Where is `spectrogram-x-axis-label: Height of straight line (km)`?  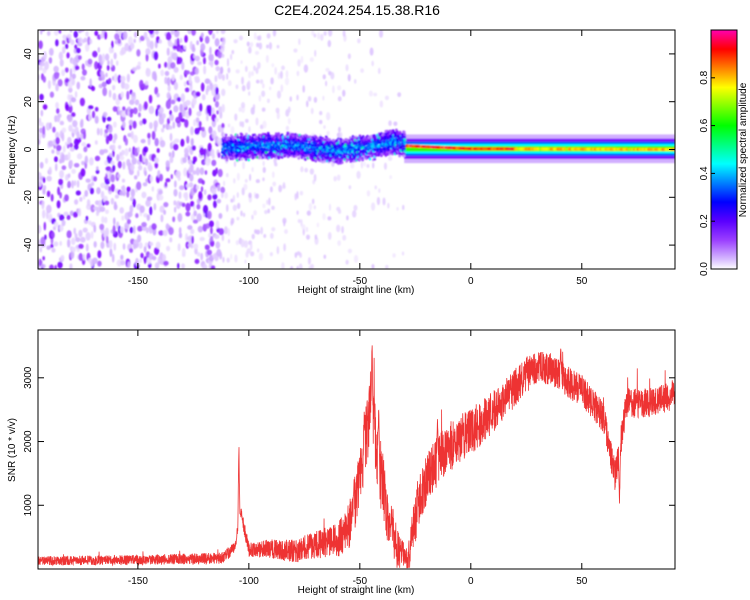
spectrogram-x-axis-label: Height of straight line (km) is located at coordinates (356, 290).